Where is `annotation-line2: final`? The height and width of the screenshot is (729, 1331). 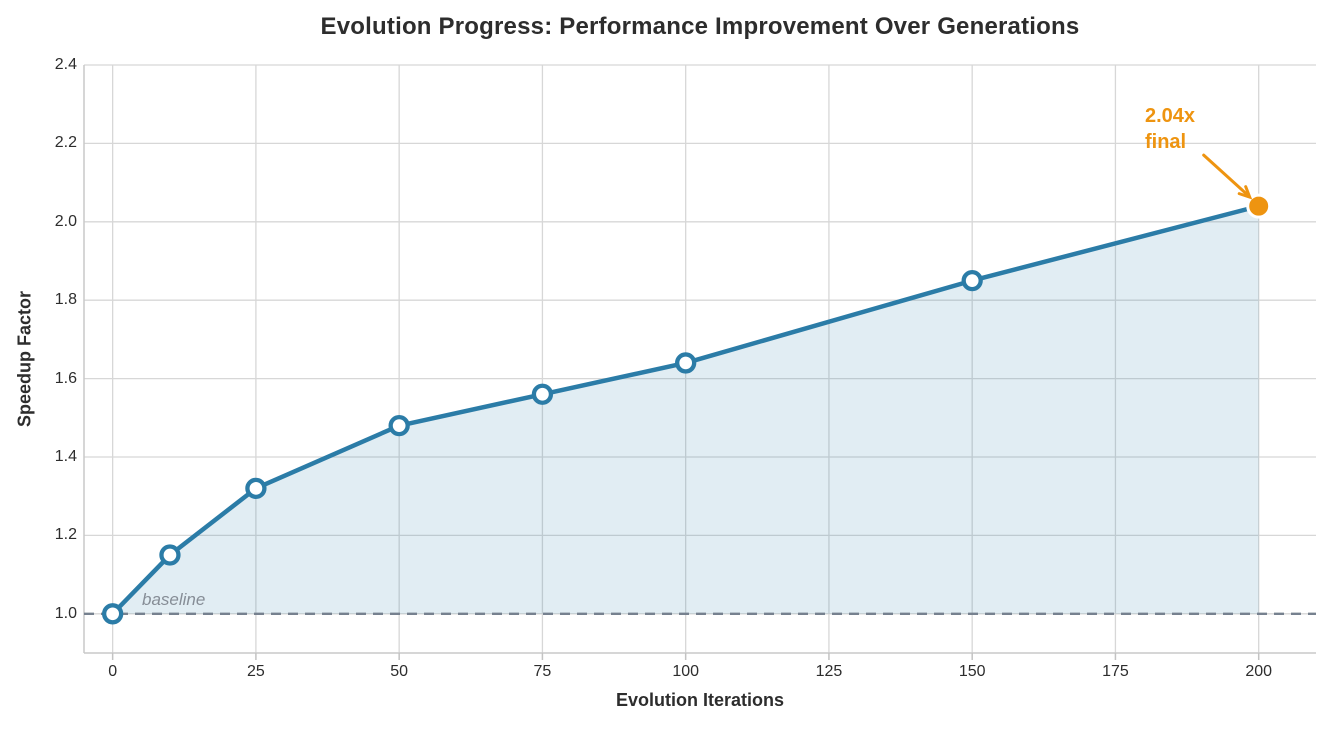 annotation-line2: final is located at coordinates (1166, 142).